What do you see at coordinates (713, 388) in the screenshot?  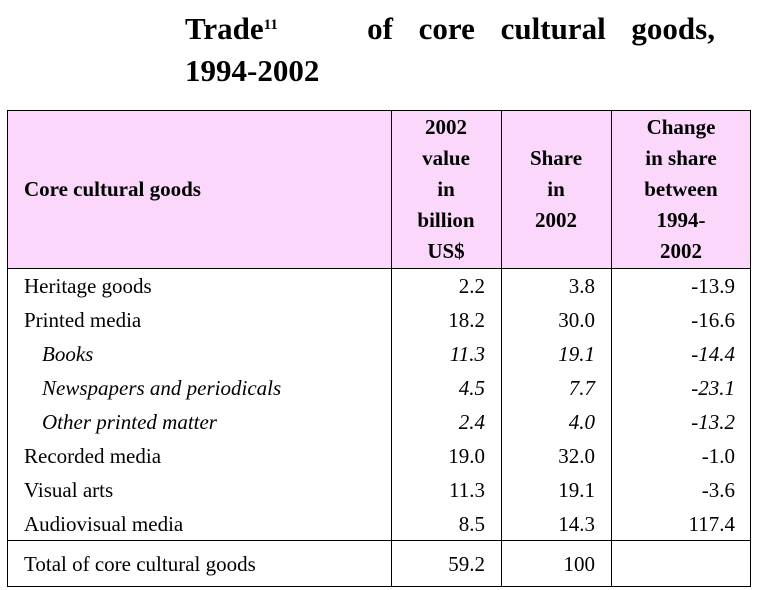 I see `cell-value: -23.1` at bounding box center [713, 388].